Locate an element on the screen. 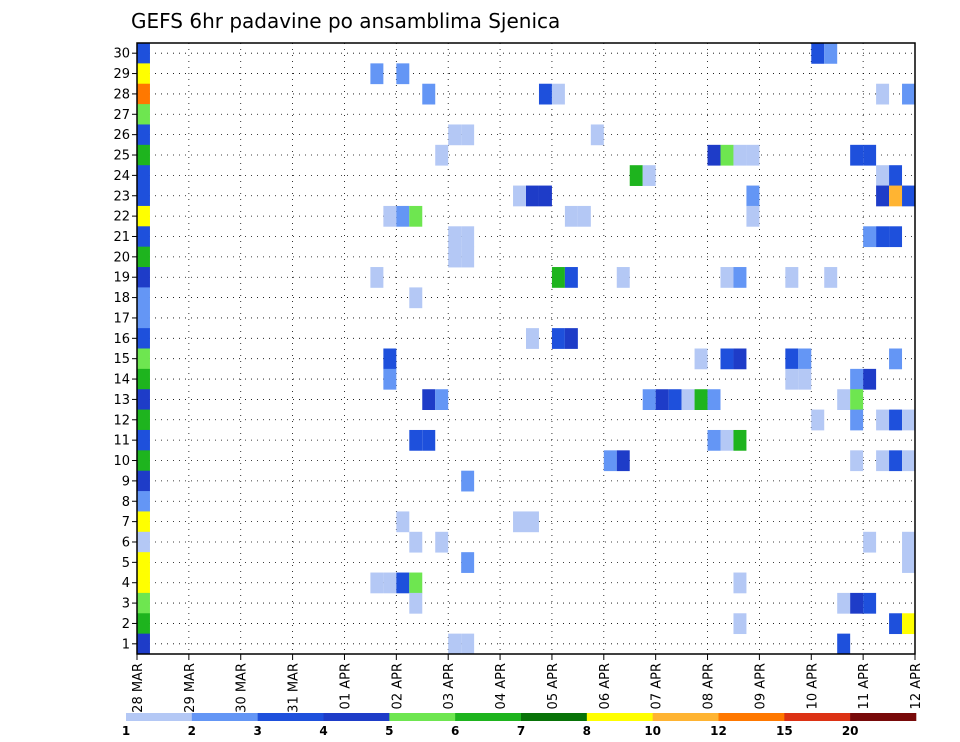 This screenshot has height=742, width=960. y-tick-label: 4 is located at coordinates (126, 583).